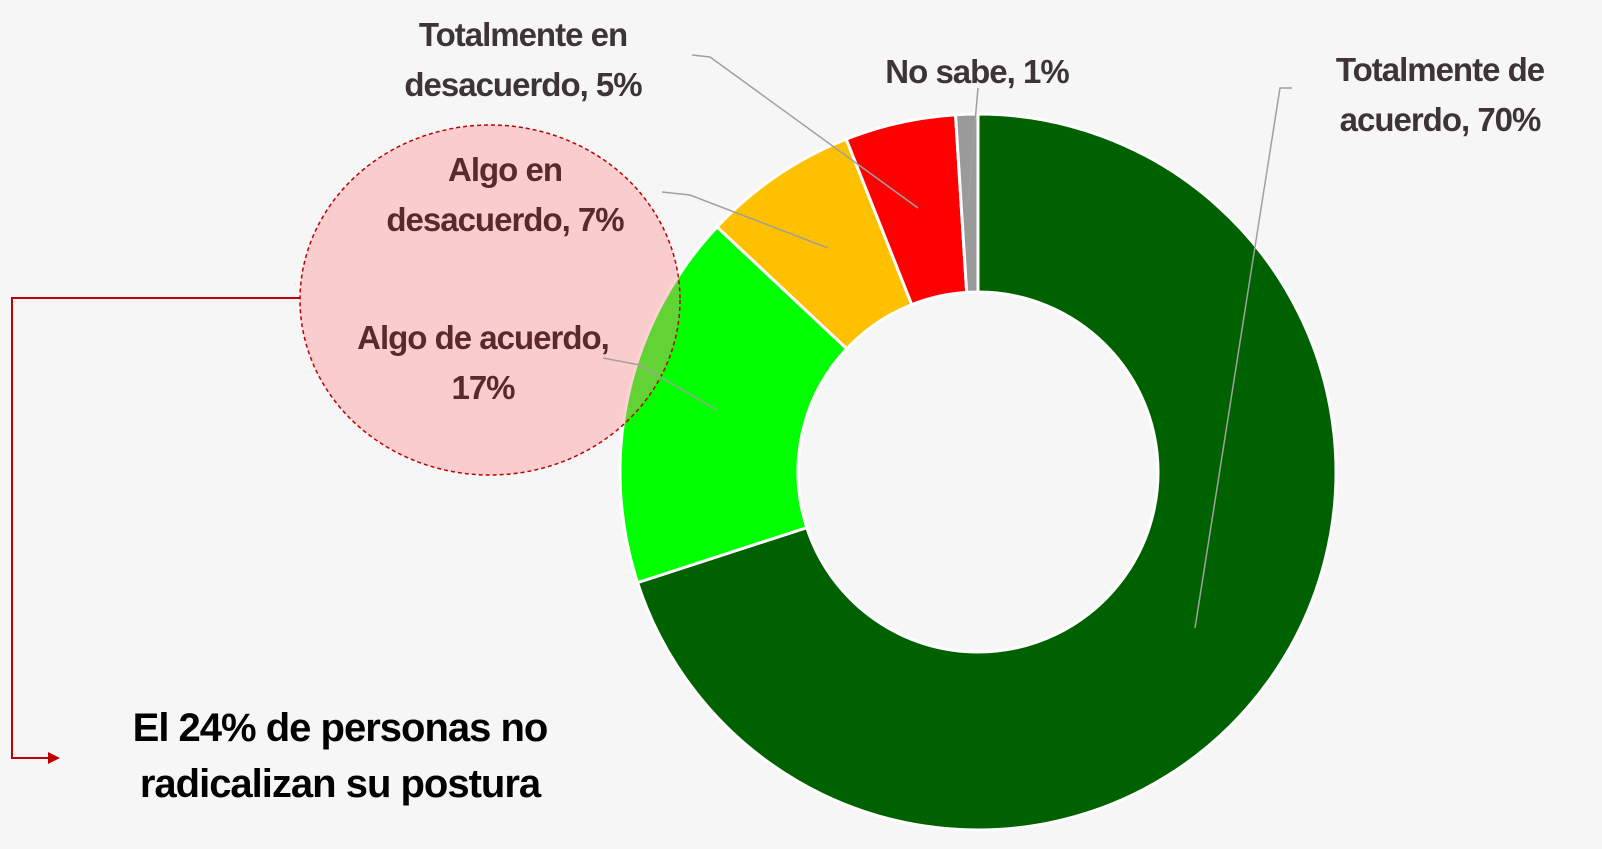 This screenshot has height=849, width=1602. Describe the element at coordinates (523, 59) in the screenshot. I see `slice-label: Totalmente en desacuerdo, 5%` at that location.